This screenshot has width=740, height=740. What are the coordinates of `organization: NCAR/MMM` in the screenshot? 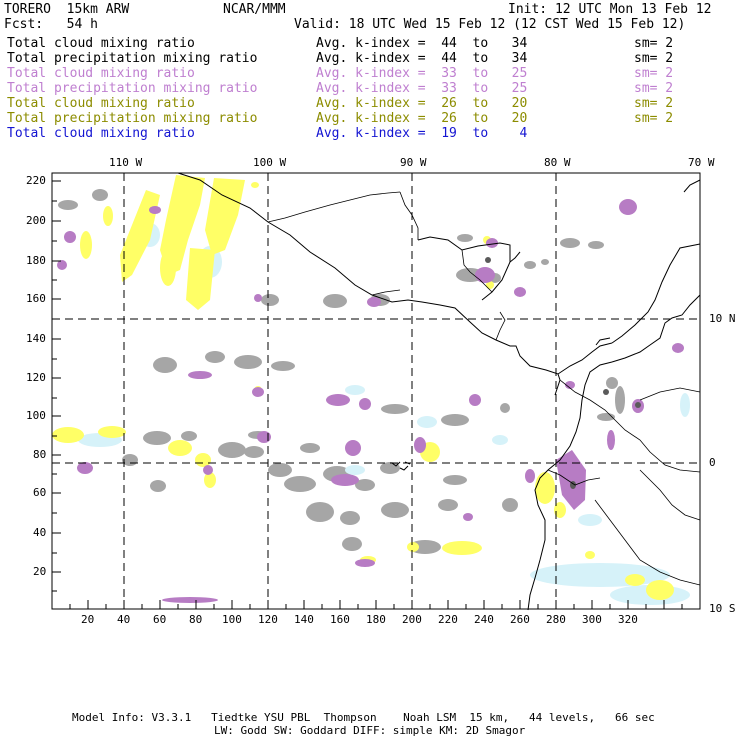 It's located at (254, 9).